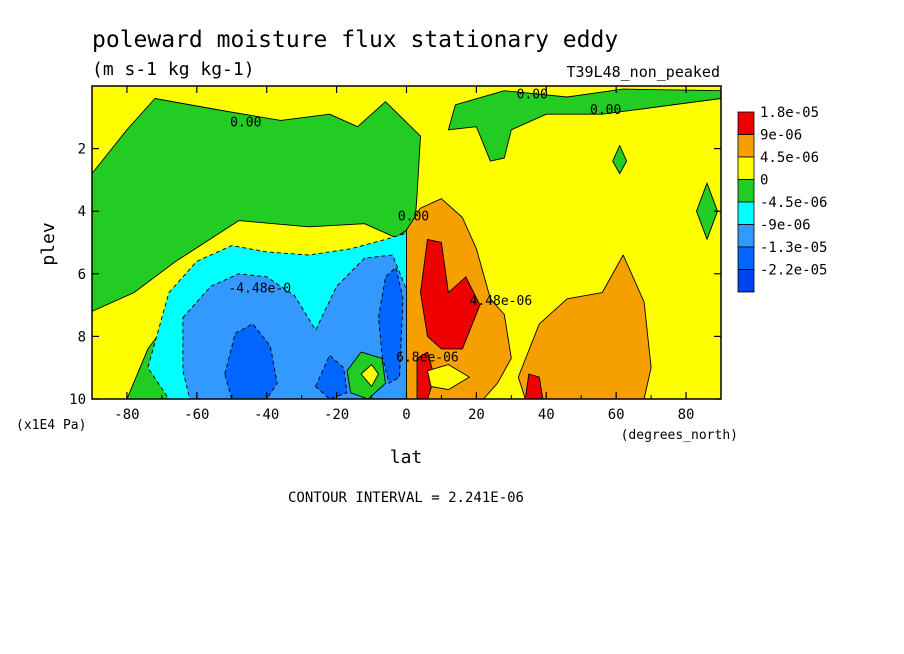 Image resolution: width=904 pixels, height=654 pixels. Describe the element at coordinates (406, 498) in the screenshot. I see `contour-interval-note: CONTOUR INTERVAL = 2.241E-06` at that location.